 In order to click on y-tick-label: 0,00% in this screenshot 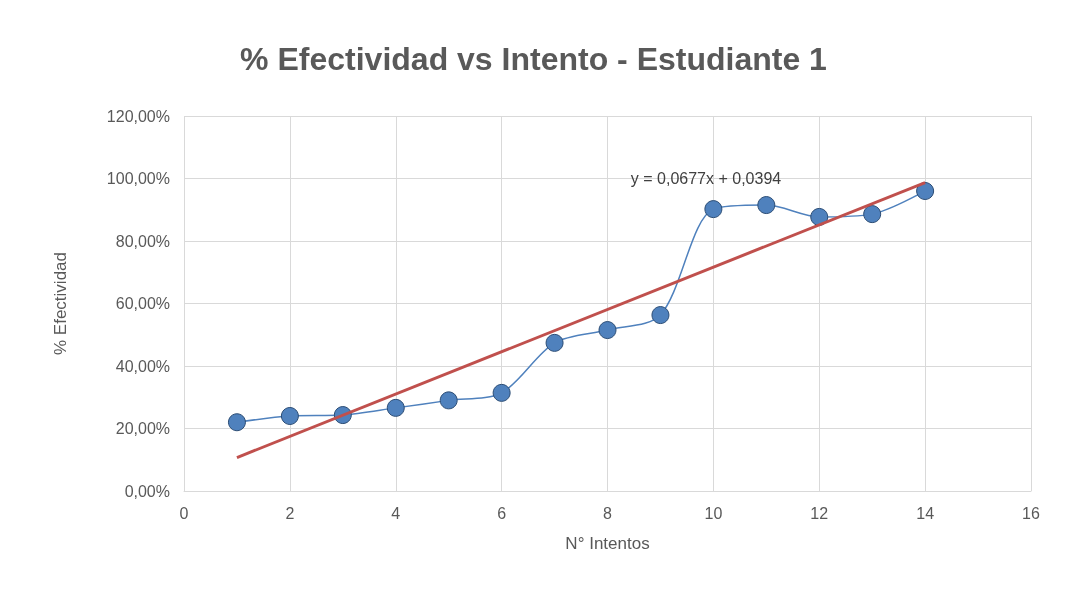, I will do `click(147, 491)`.